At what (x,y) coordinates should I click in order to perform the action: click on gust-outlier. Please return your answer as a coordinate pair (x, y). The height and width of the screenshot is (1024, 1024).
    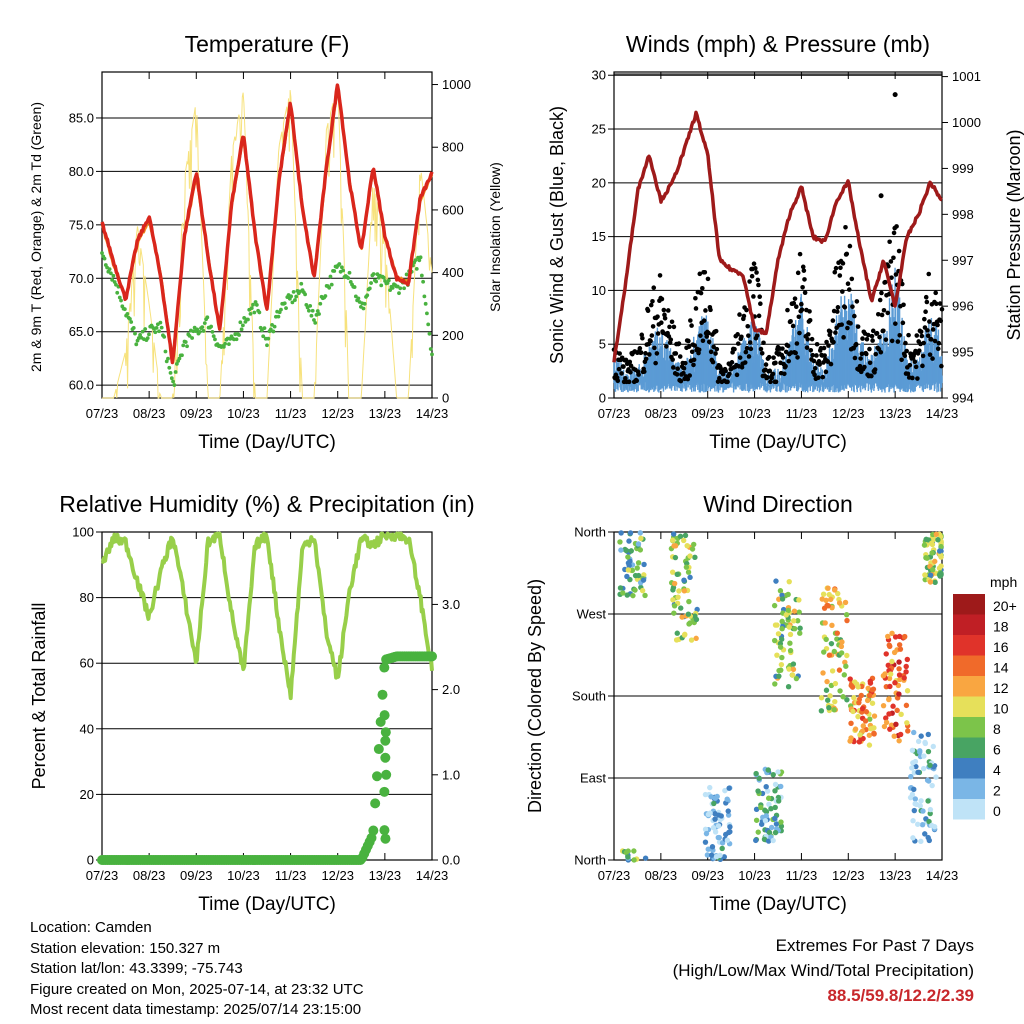
    Looking at the image, I should click on (881, 196).